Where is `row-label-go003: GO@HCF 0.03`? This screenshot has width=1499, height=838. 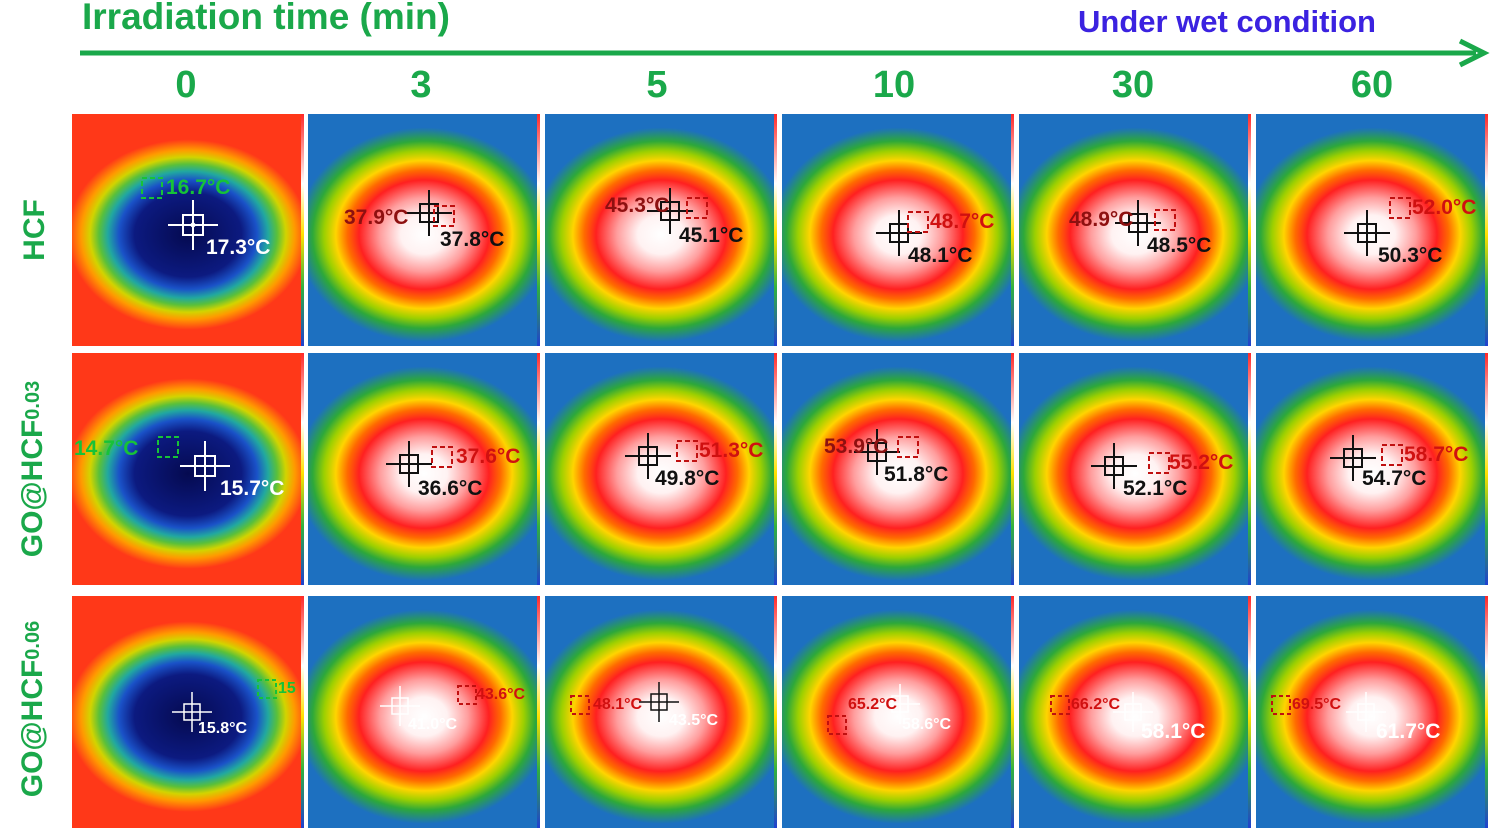
row-label-go003: GO@HCF 0.03 is located at coordinates (32, 469).